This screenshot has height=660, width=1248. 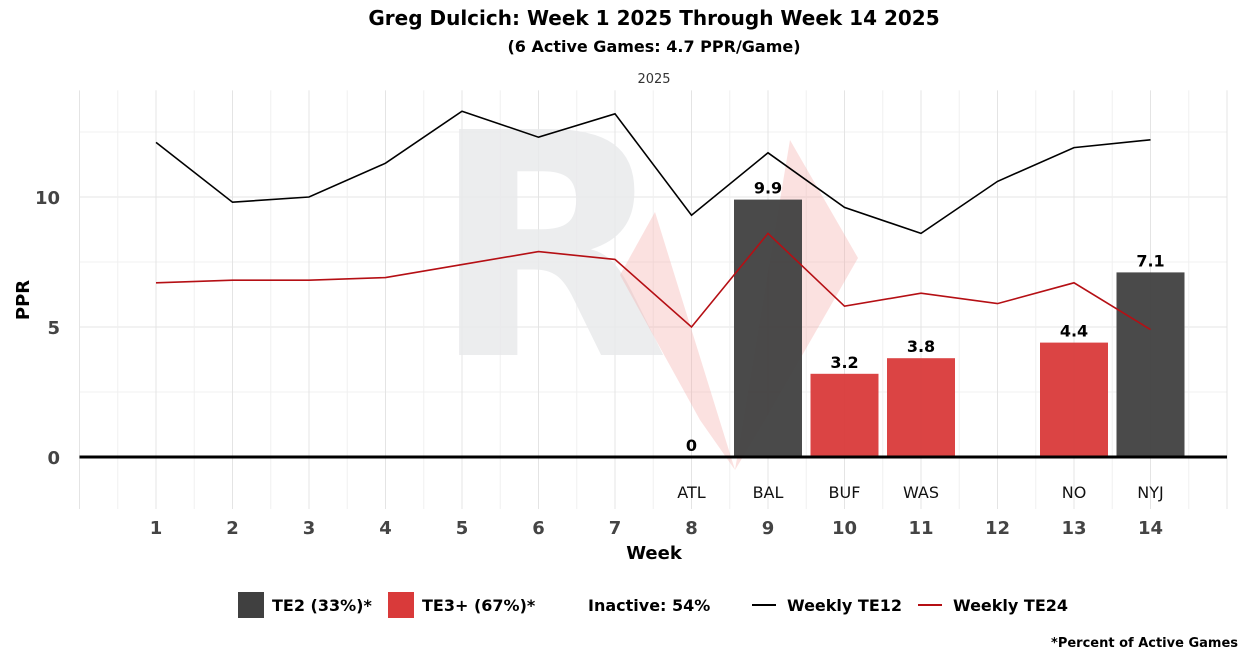 What do you see at coordinates (653, 46) in the screenshot?
I see `chart-subtitle: (6 Active Games: 4.7 PPR/Game)` at bounding box center [653, 46].